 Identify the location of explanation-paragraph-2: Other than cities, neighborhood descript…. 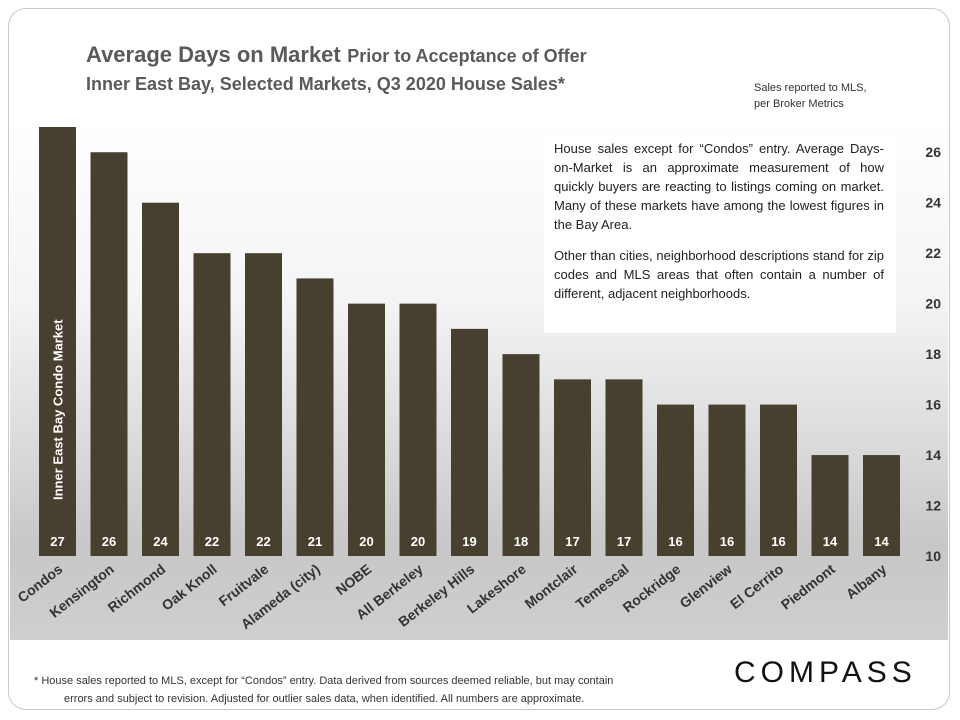
(719, 274).